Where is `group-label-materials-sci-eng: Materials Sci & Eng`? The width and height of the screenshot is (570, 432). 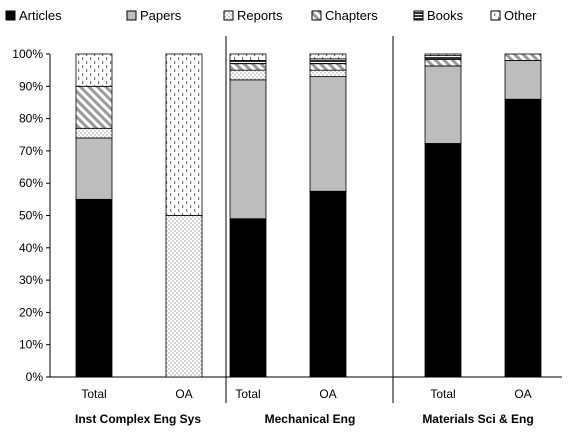 group-label-materials-sci-eng: Materials Sci & Eng is located at coordinates (477, 419).